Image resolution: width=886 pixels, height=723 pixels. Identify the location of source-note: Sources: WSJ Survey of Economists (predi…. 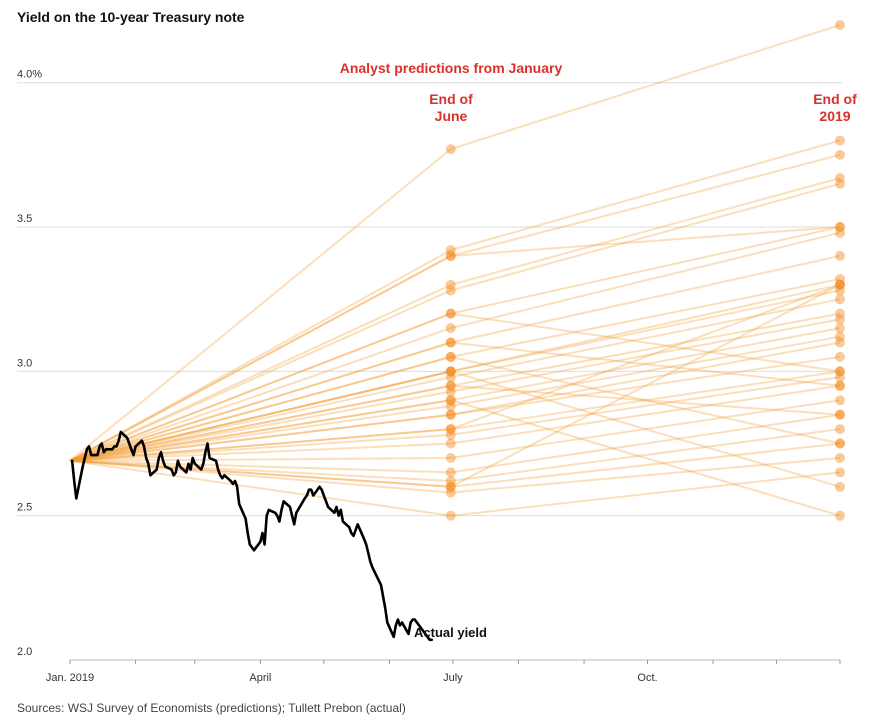
(211, 708).